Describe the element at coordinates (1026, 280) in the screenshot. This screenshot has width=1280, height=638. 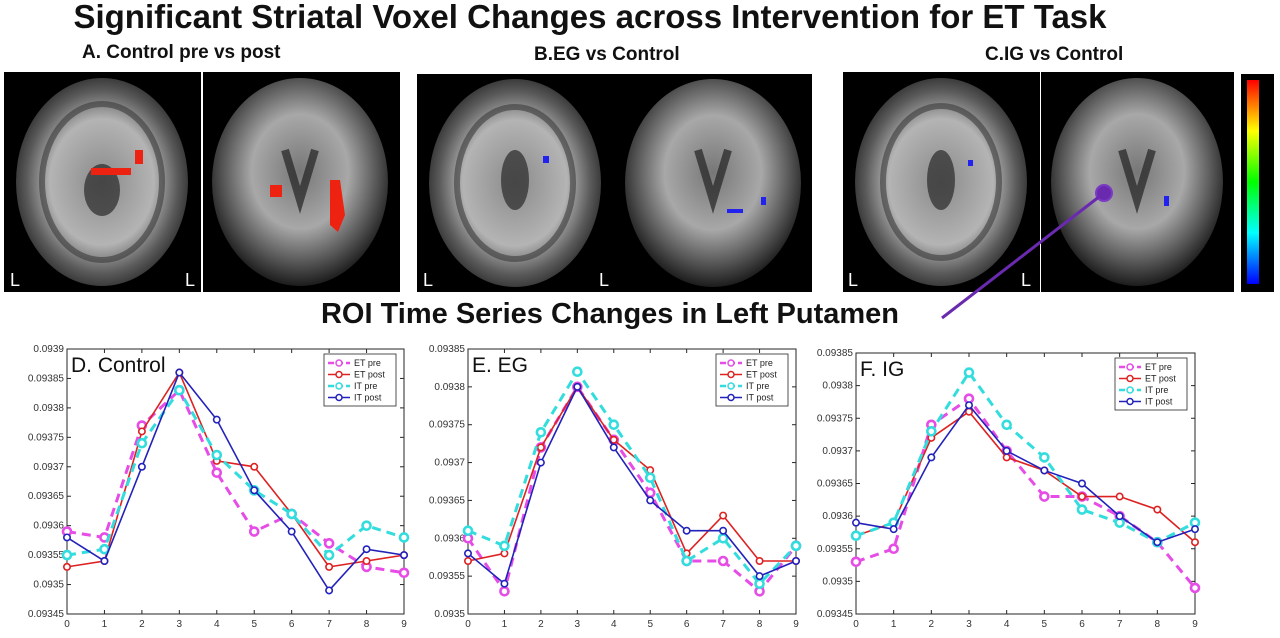
I see `panel-c-left-marker-2: L` at that location.